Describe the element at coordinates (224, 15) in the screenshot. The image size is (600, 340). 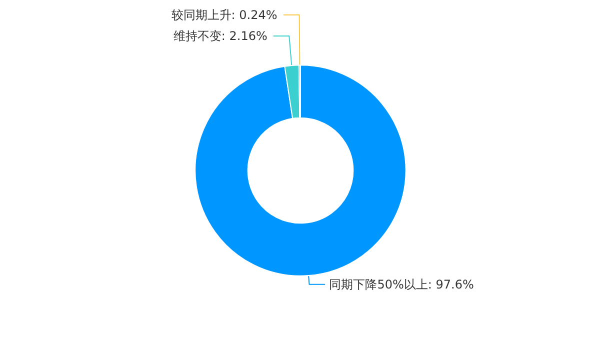
I see `slice-label: 较同期上升: 0.24%` at that location.